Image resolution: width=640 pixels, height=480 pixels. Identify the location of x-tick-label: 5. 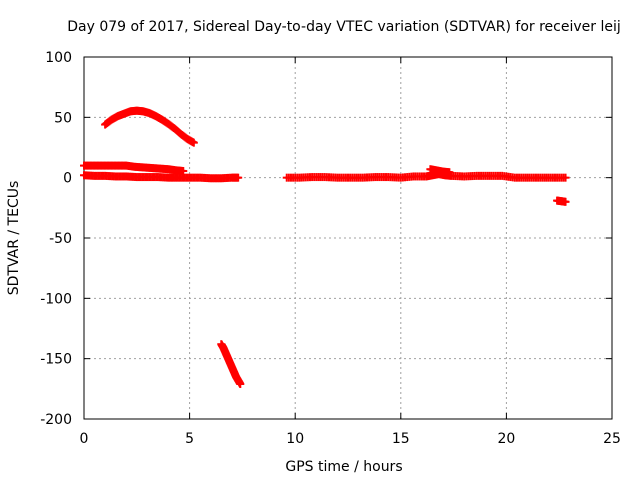
(189, 439).